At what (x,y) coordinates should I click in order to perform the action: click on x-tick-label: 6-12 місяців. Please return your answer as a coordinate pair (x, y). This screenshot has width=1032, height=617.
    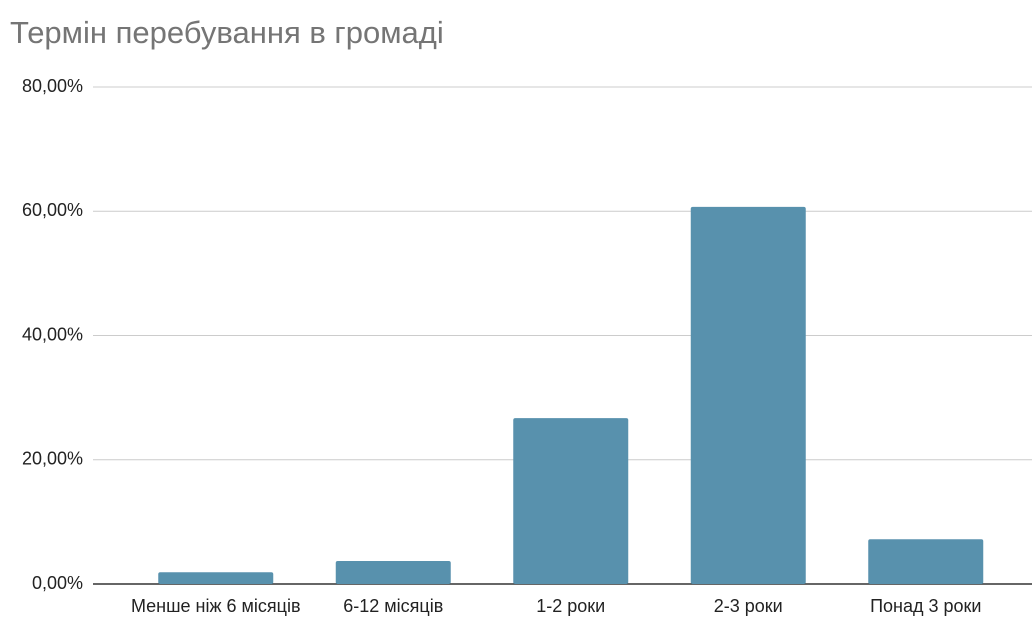
    Looking at the image, I should click on (393, 606).